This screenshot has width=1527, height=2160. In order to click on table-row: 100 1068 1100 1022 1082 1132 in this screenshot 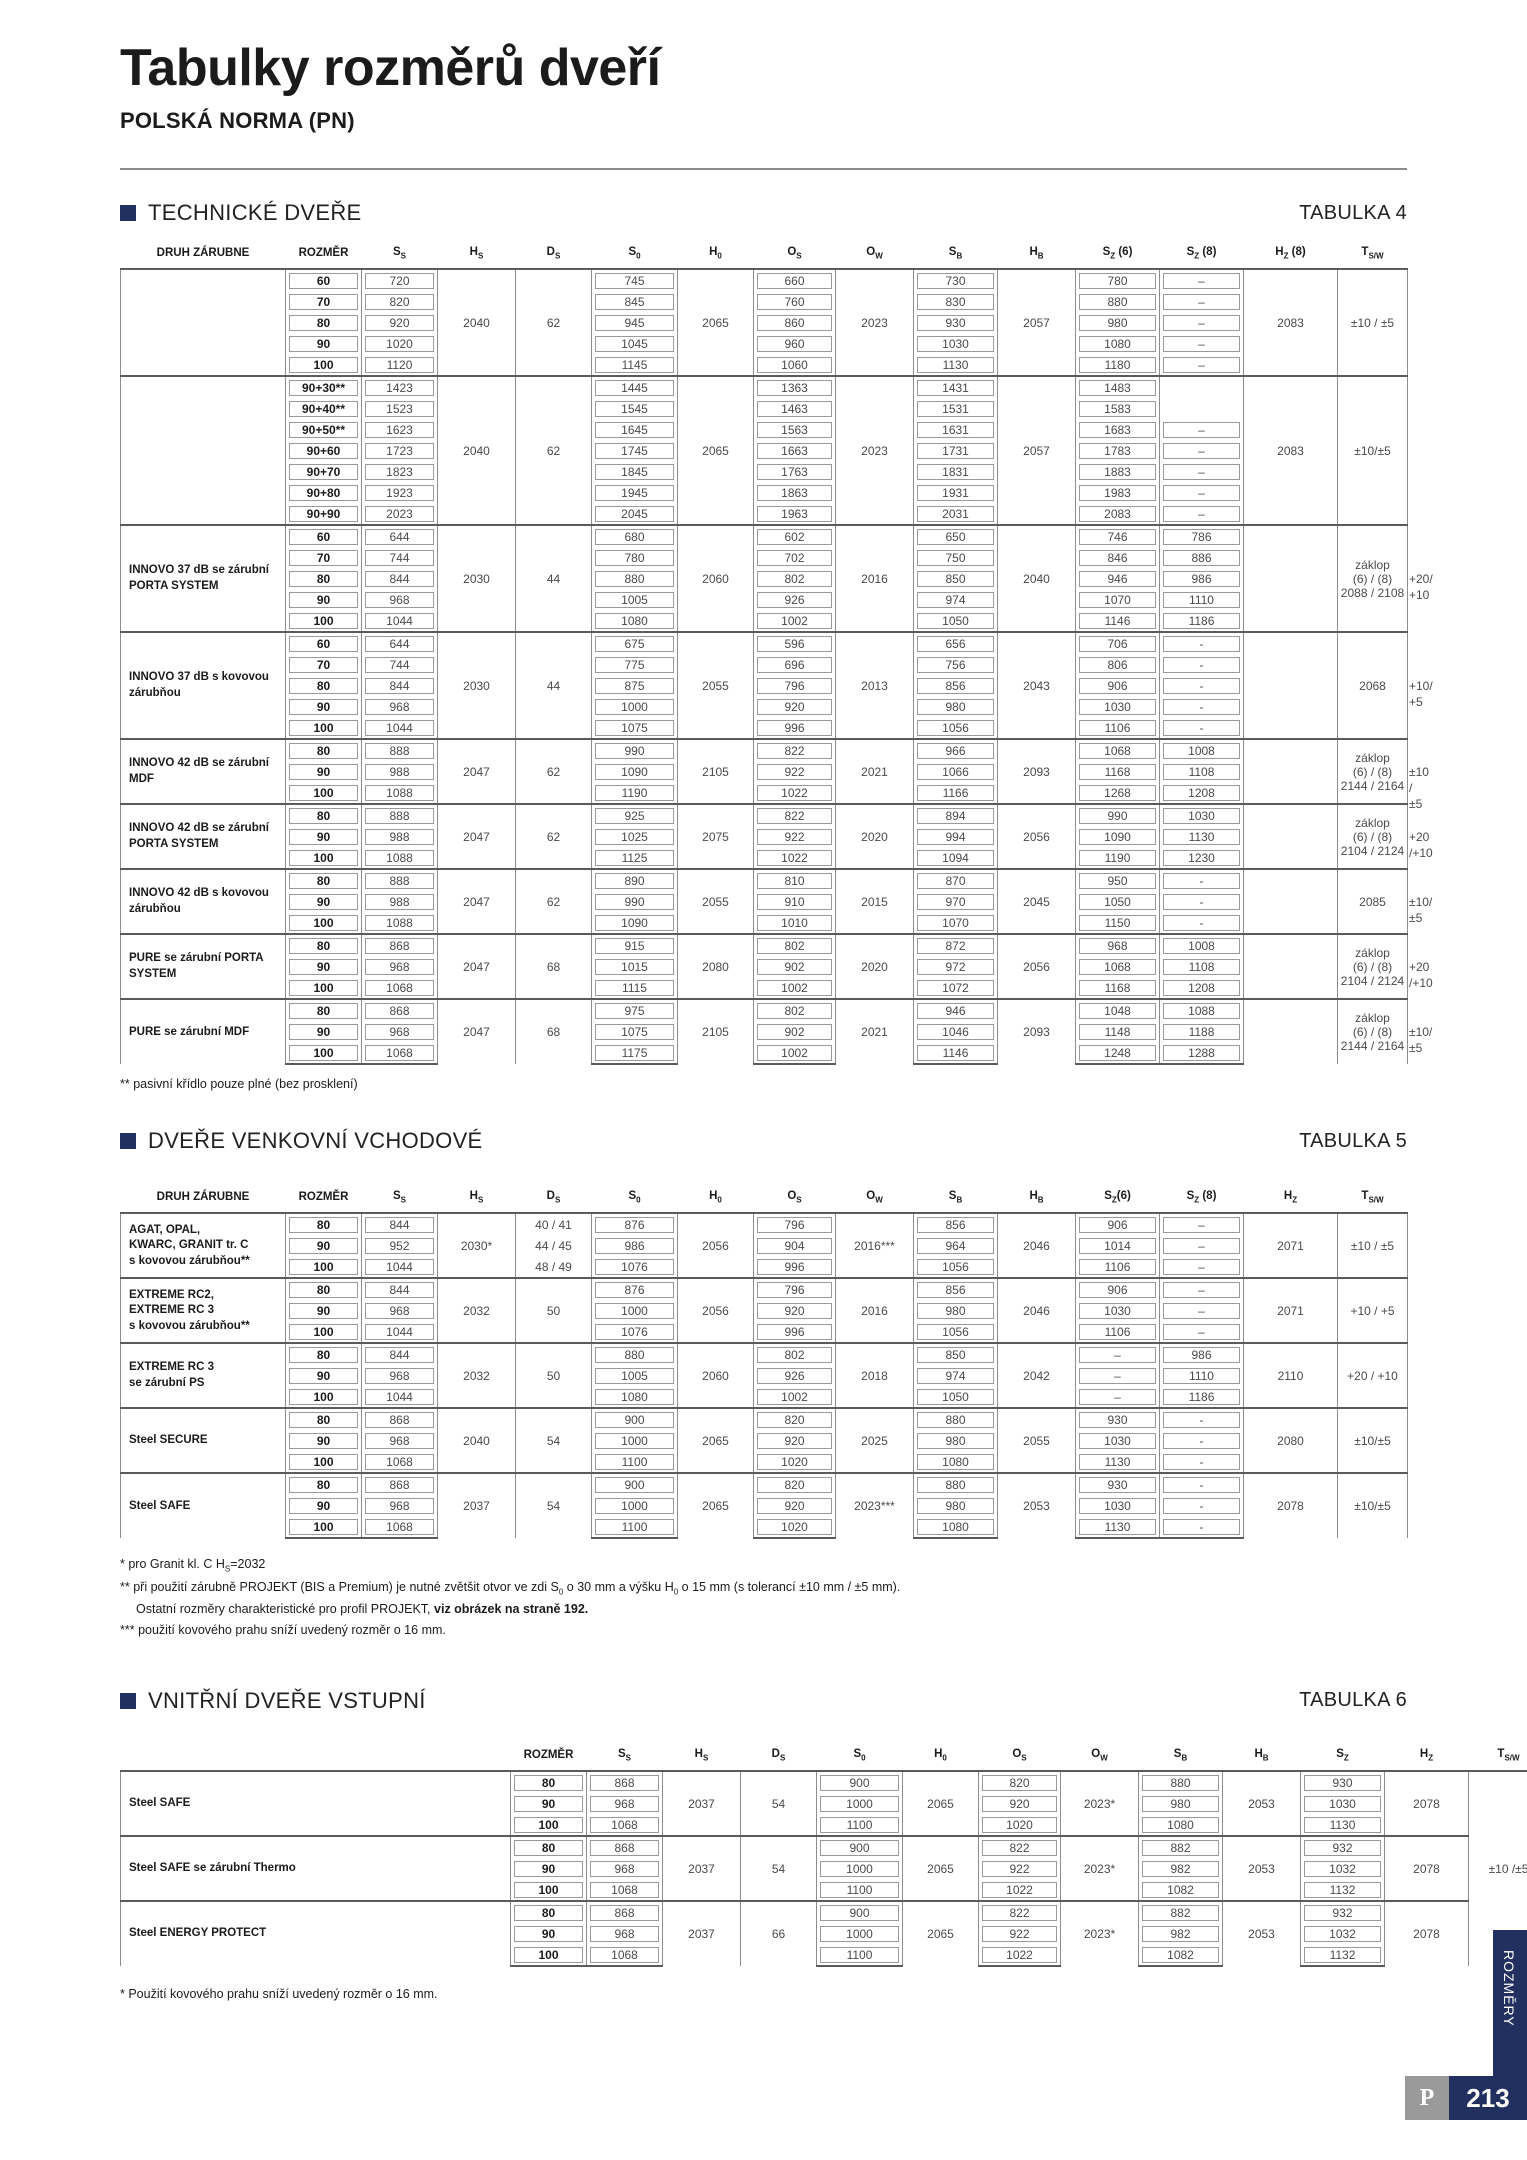, I will do `click(824, 1891)`.